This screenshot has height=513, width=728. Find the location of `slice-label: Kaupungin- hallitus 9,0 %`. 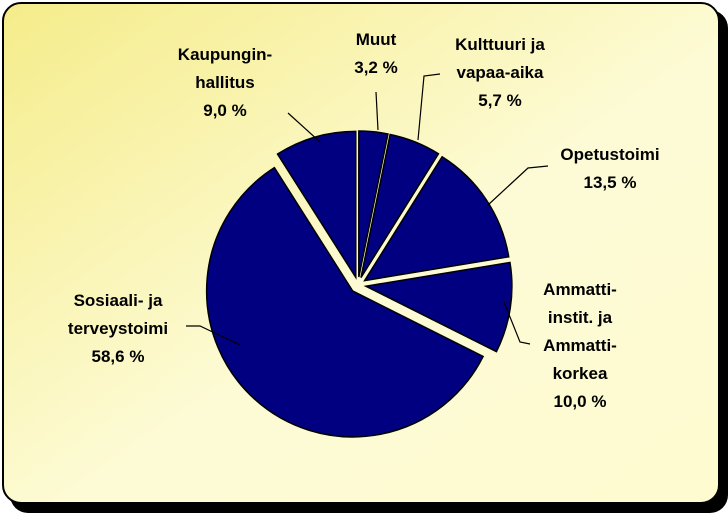

slice-label: Kaupungin- hallitus 9,0 % is located at coordinates (225, 83).